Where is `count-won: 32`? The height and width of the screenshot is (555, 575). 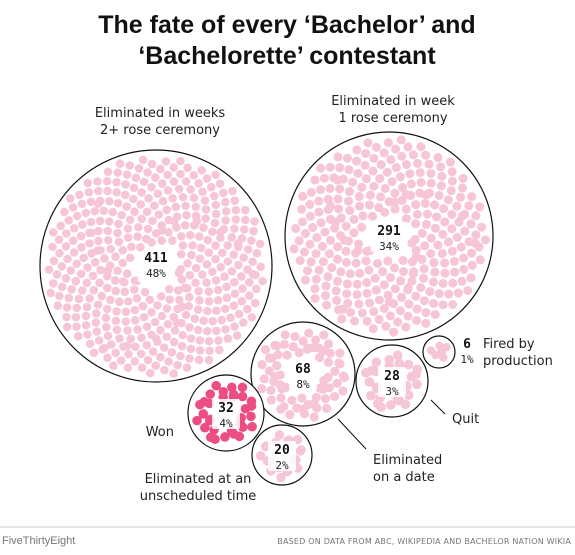 count-won: 32 is located at coordinates (226, 408).